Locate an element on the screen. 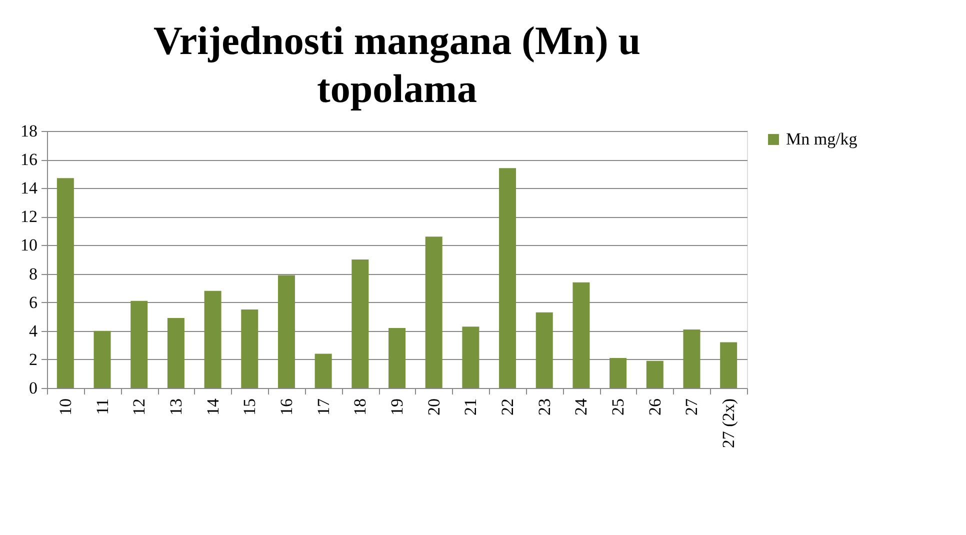 The height and width of the screenshot is (535, 966). y-tick-label: 2 is located at coordinates (33, 359).